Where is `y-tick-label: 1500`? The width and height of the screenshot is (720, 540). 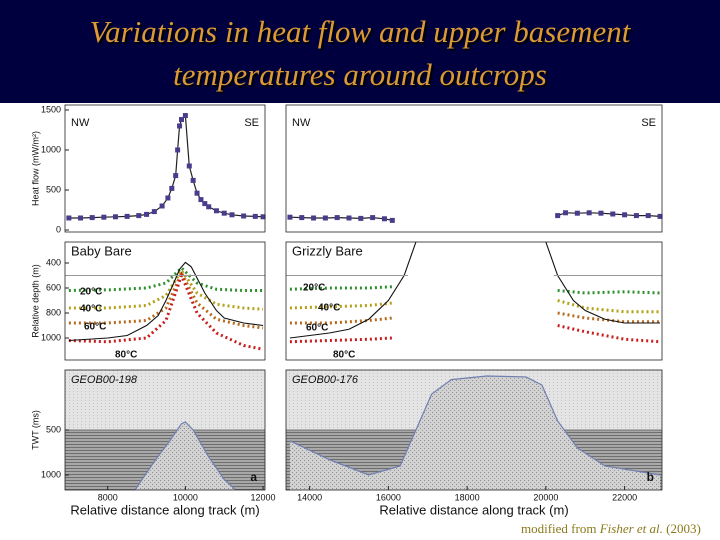
y-tick-label: 1500 is located at coordinates (51, 109).